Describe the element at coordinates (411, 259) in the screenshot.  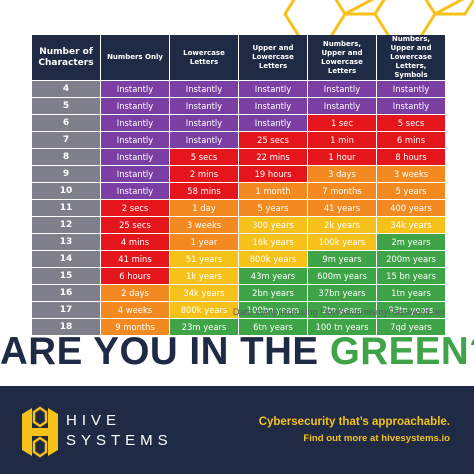
I see `crack-time-cell: 200m years` at that location.